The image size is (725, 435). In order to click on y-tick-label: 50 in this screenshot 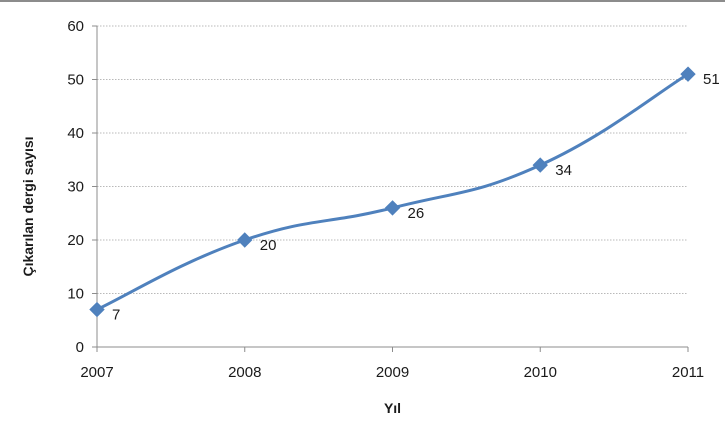, I will do `click(75, 80)`.